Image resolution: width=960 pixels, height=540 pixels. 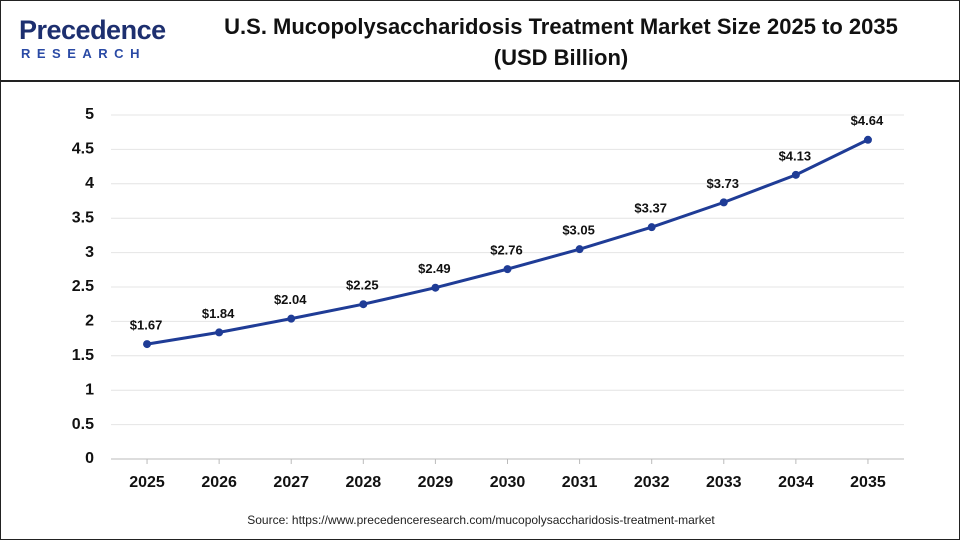 I want to click on x-tick-label: 2035, so click(x=868, y=482).